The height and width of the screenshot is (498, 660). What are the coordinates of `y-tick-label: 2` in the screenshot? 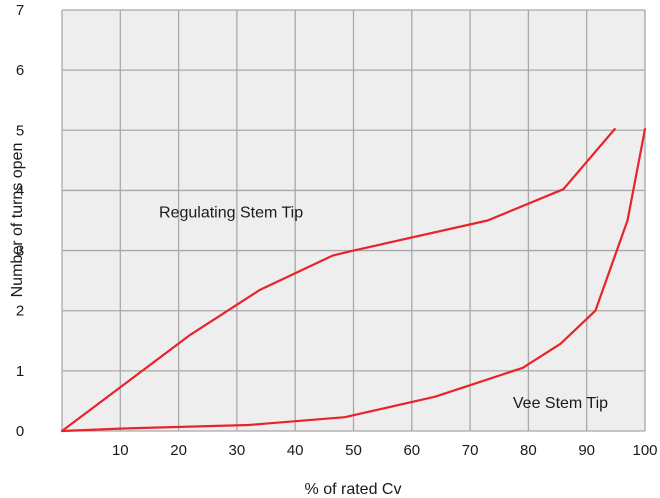 It's located at (20, 311).